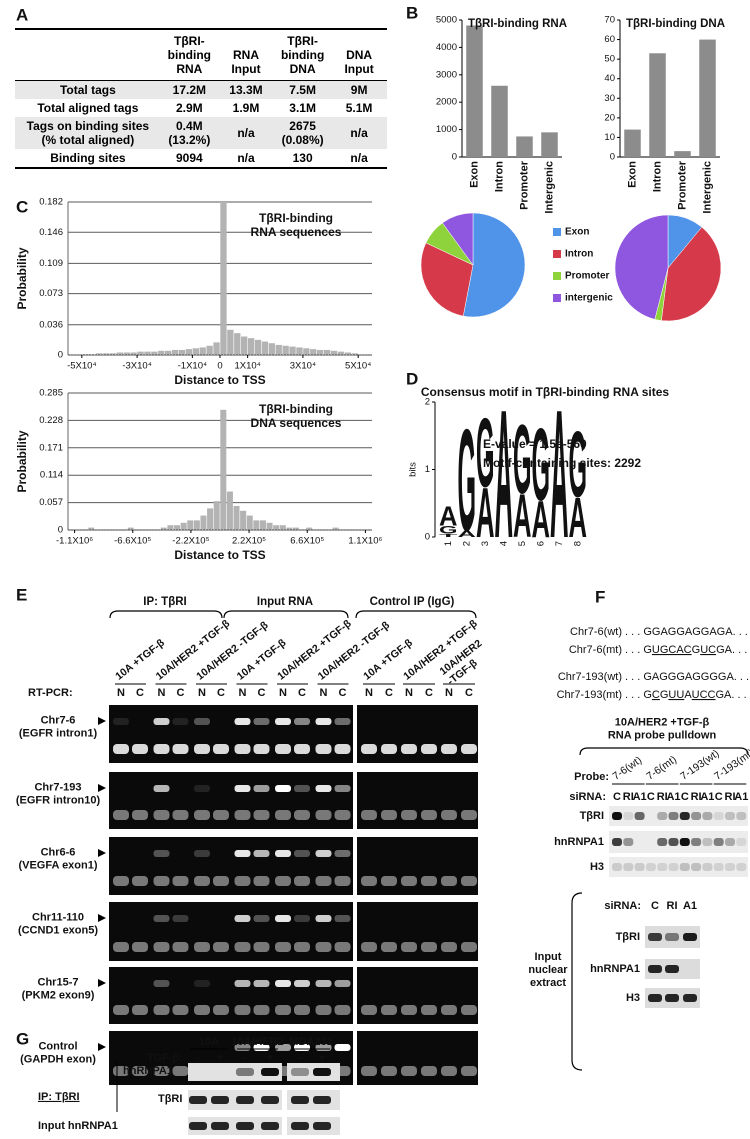  Describe the element at coordinates (257, 1042) in the screenshot. I see `cell-line: 10A/HER2` at that location.